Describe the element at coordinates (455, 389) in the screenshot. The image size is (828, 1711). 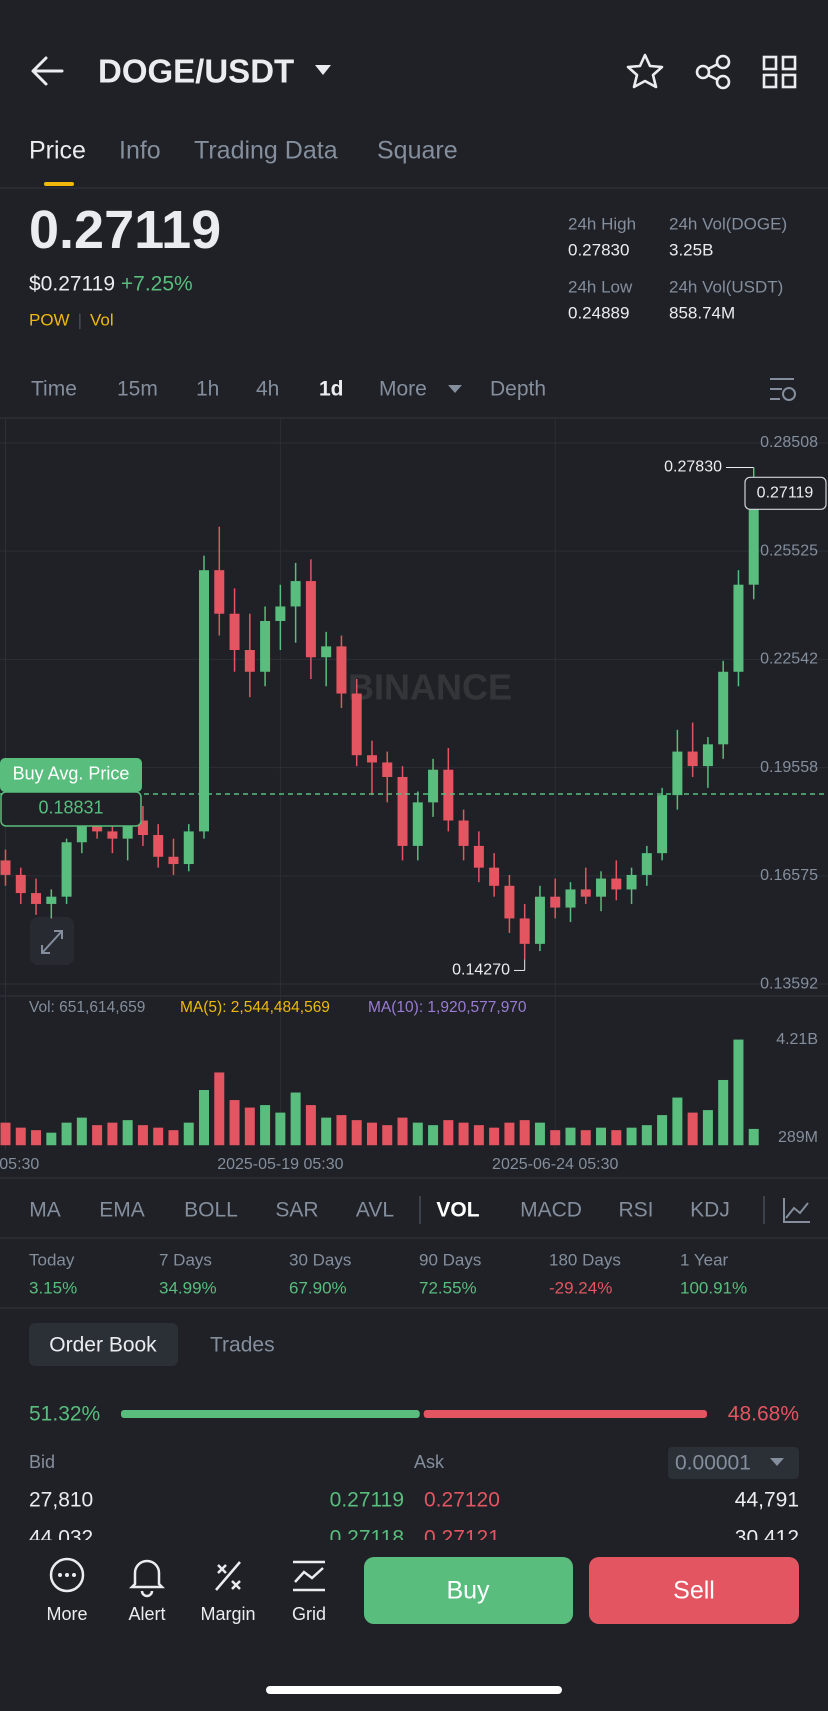
I see `more-caret` at that location.